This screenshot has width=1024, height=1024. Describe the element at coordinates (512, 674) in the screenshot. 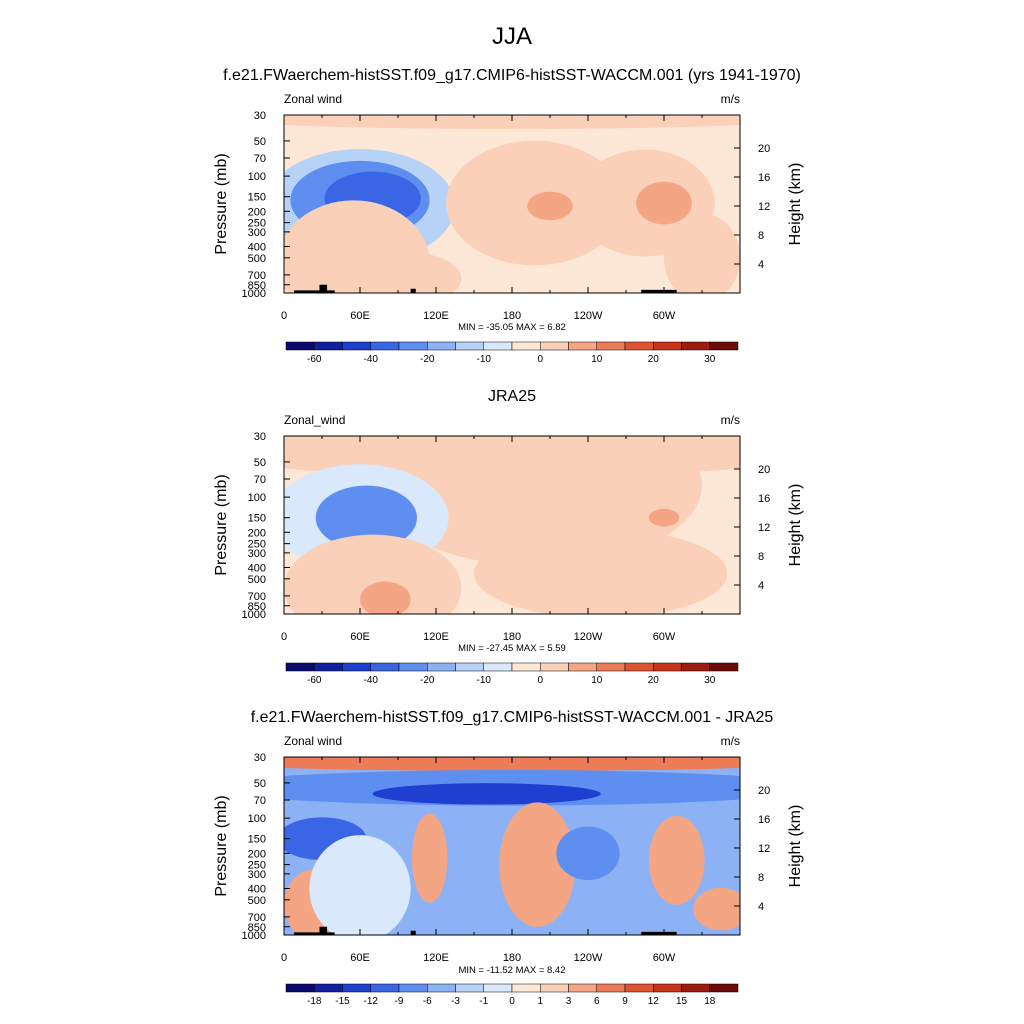

I see `panel-2-colorbar: -60 -40 -20 -10 0 10 20 30` at that location.